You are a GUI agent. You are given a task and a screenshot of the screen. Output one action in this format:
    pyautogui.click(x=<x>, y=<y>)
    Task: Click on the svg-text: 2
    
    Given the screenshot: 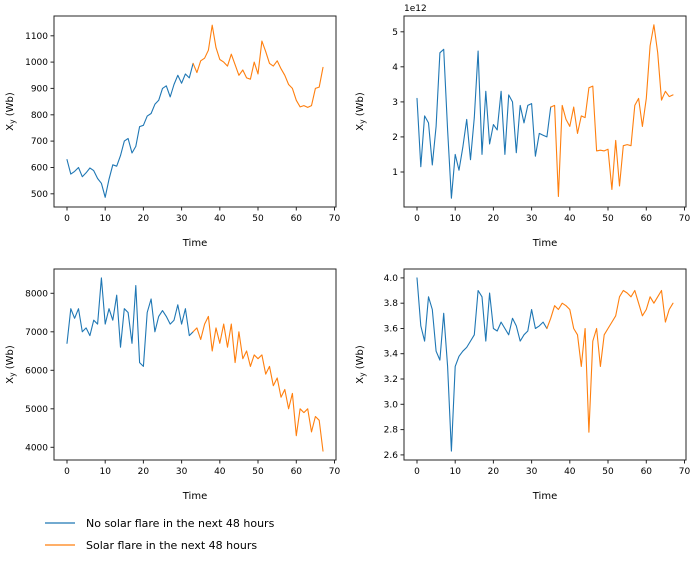 What is the action you would take?
    pyautogui.click(x=395, y=138)
    